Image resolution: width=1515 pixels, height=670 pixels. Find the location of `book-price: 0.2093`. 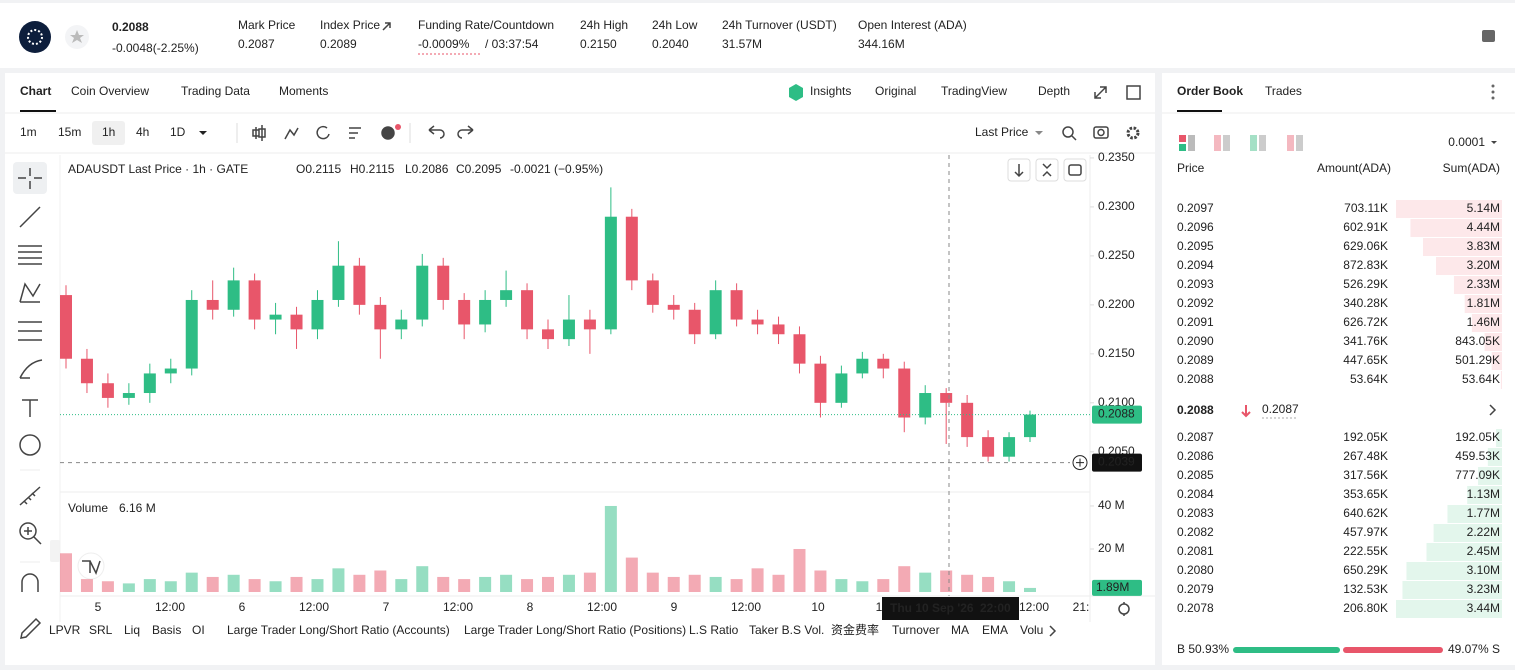

book-price: 0.2093 is located at coordinates (1195, 284).